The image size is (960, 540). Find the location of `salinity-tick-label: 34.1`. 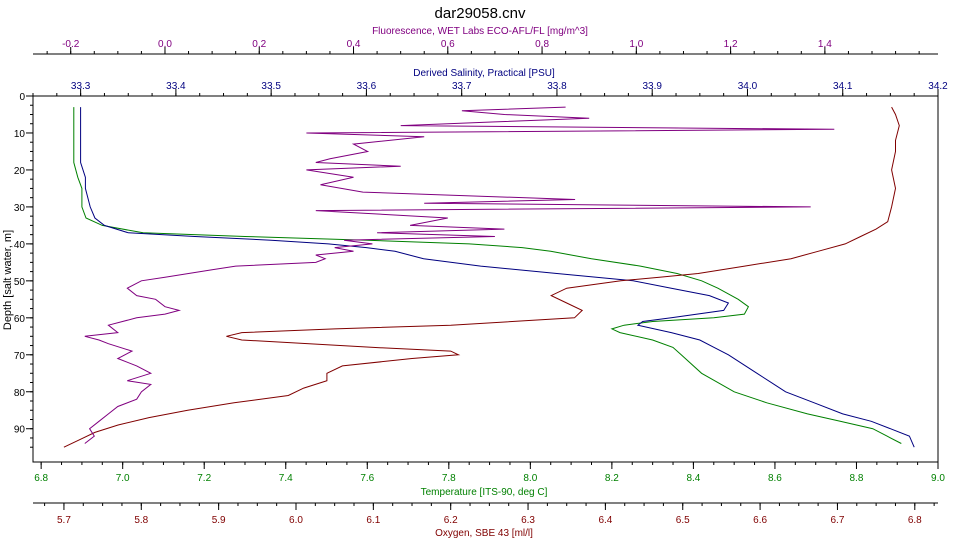

salinity-tick-label: 34.1 is located at coordinates (843, 86).